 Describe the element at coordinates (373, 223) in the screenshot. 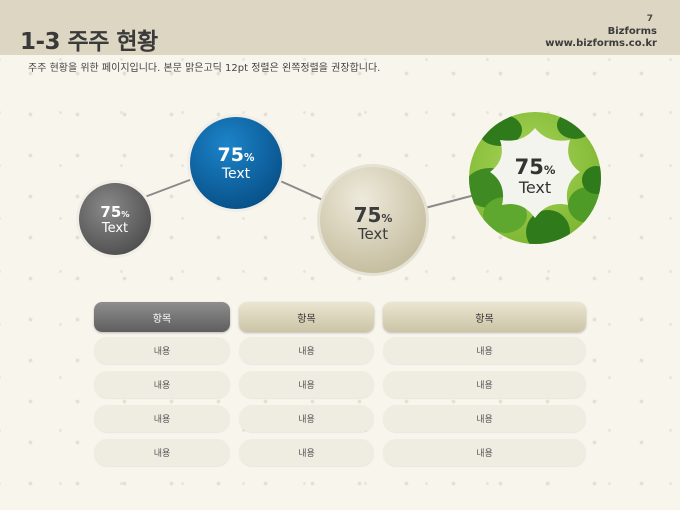

I see `circle-label-3: 75% Text` at that location.